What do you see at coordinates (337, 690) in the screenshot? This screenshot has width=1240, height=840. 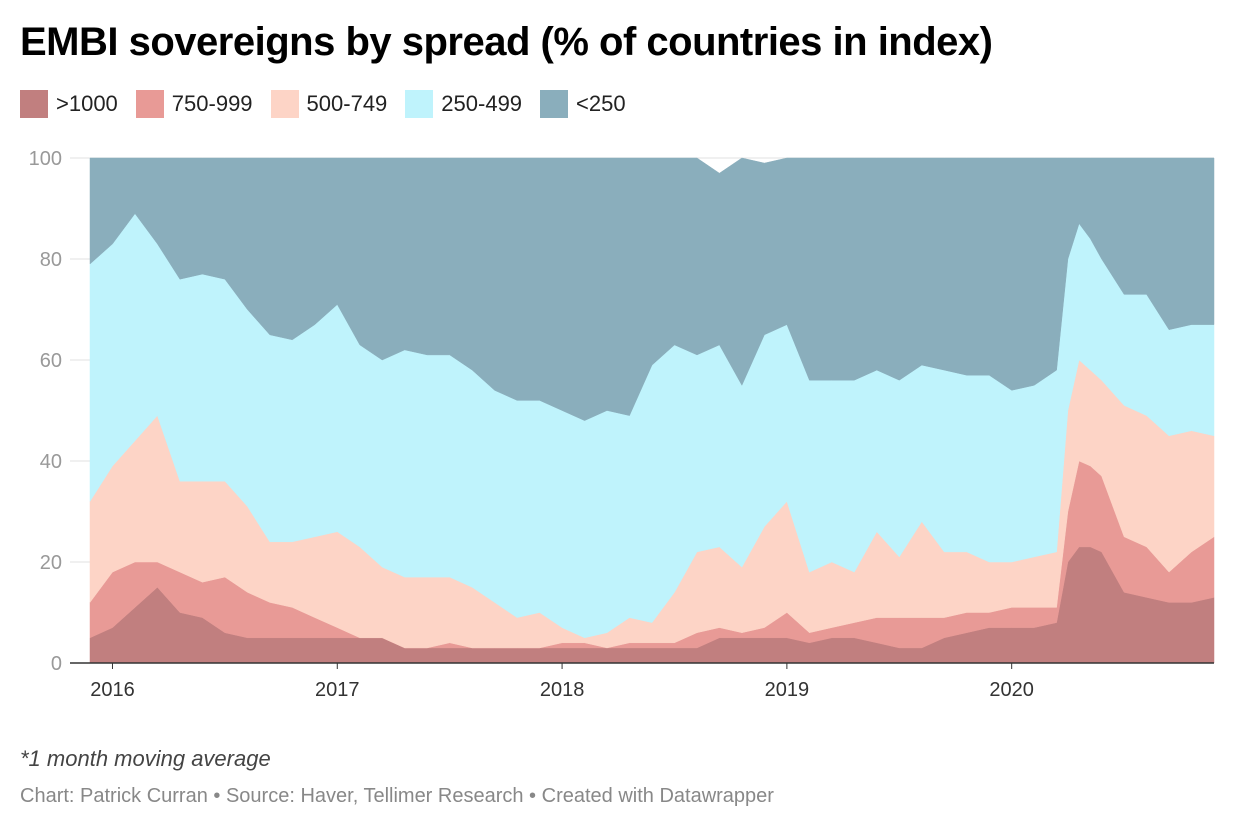 I see `x-tick-label: 2017` at bounding box center [337, 690].